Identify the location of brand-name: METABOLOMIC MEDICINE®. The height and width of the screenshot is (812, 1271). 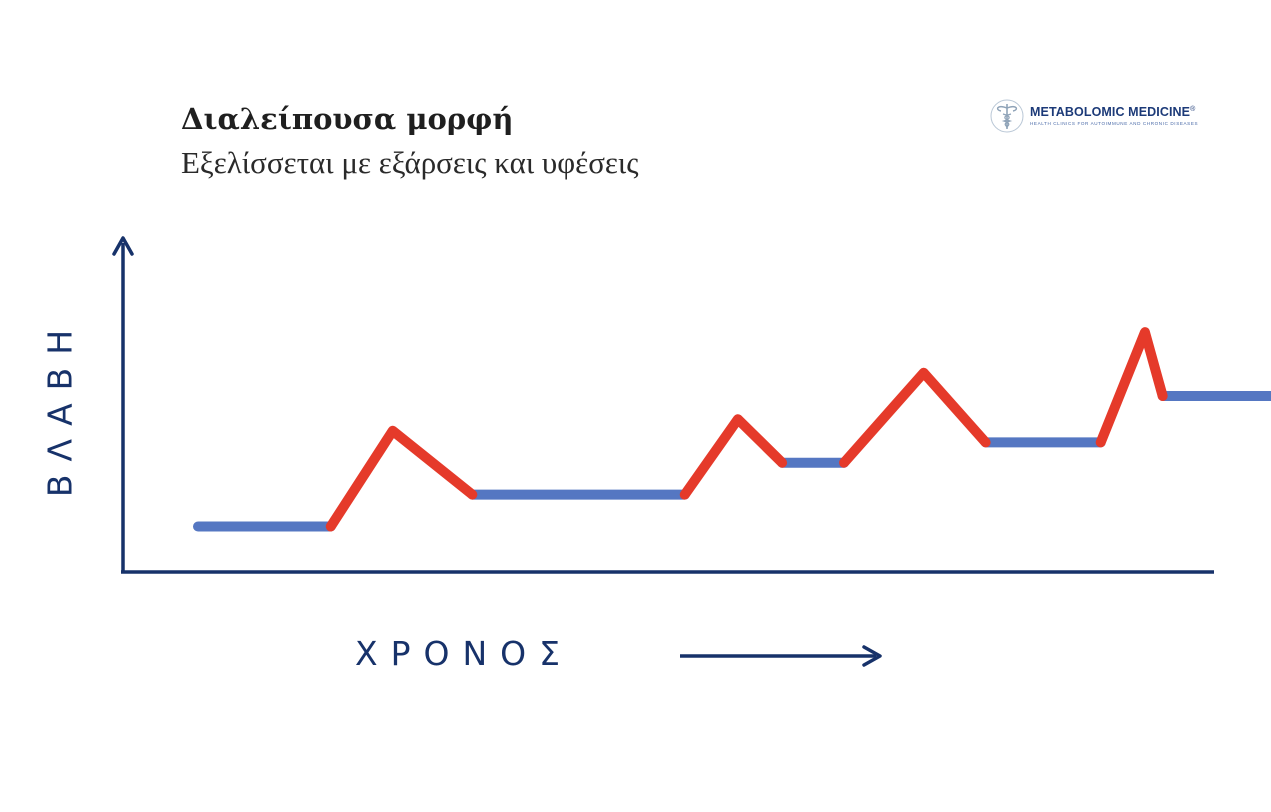
(1113, 112).